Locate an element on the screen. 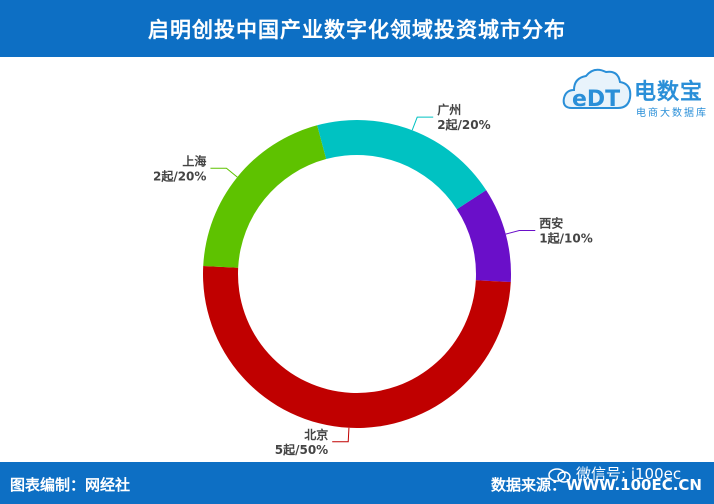  footer-bar: 图表编制：网经社 数据来源：WWW.100EC.CN is located at coordinates (357, 483).